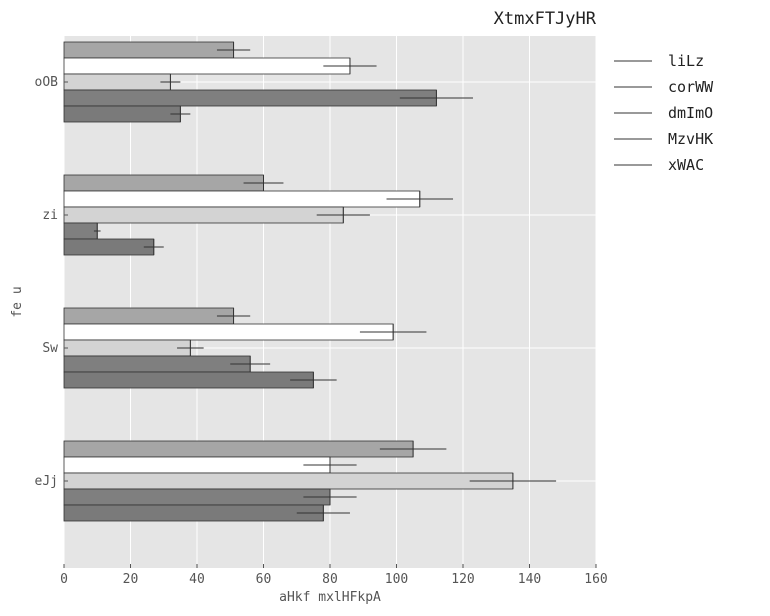 The height and width of the screenshot is (616, 770). What do you see at coordinates (51, 282) in the screenshot?
I see `y-axis-ticks: oOB zi Sw eJj` at bounding box center [51, 282].